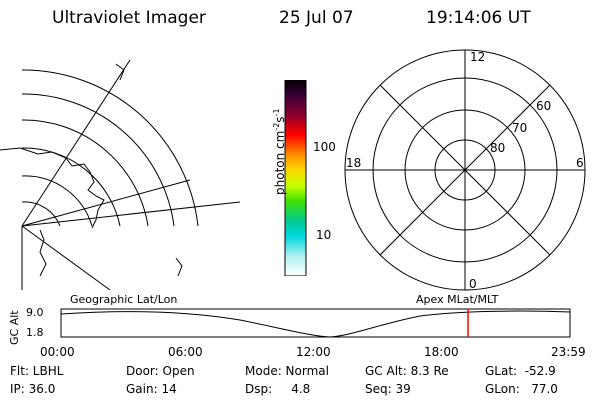 This screenshot has height=400, width=600. I want to click on lat-label-80: 80, so click(497, 148).